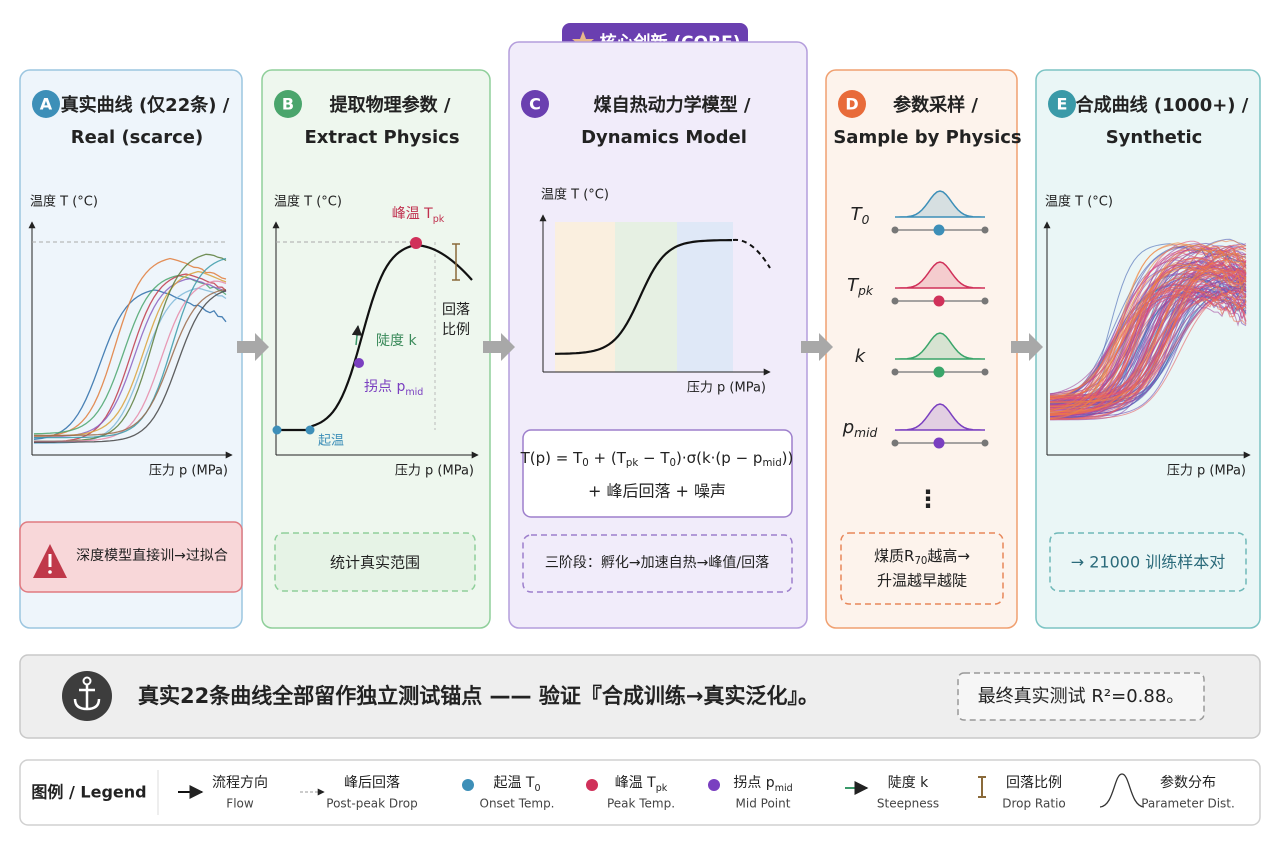  What do you see at coordinates (396, 341) in the screenshot?
I see `slope-label: 陡度 k` at bounding box center [396, 341].